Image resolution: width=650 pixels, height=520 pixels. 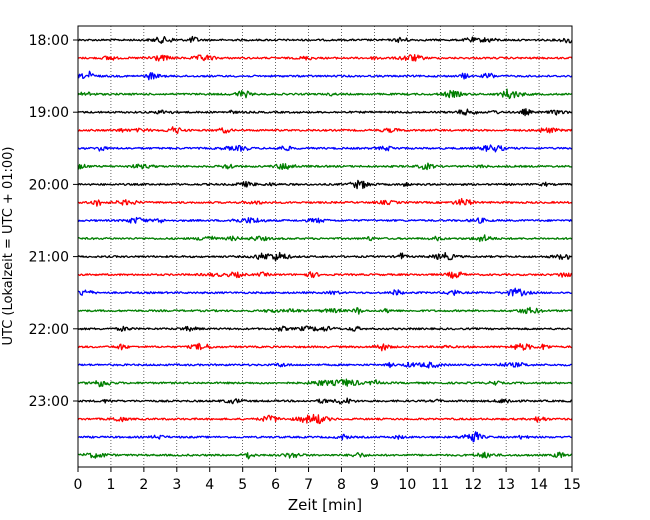 What do you see at coordinates (473, 485) in the screenshot?
I see `x-tick-label: 12` at bounding box center [473, 485].